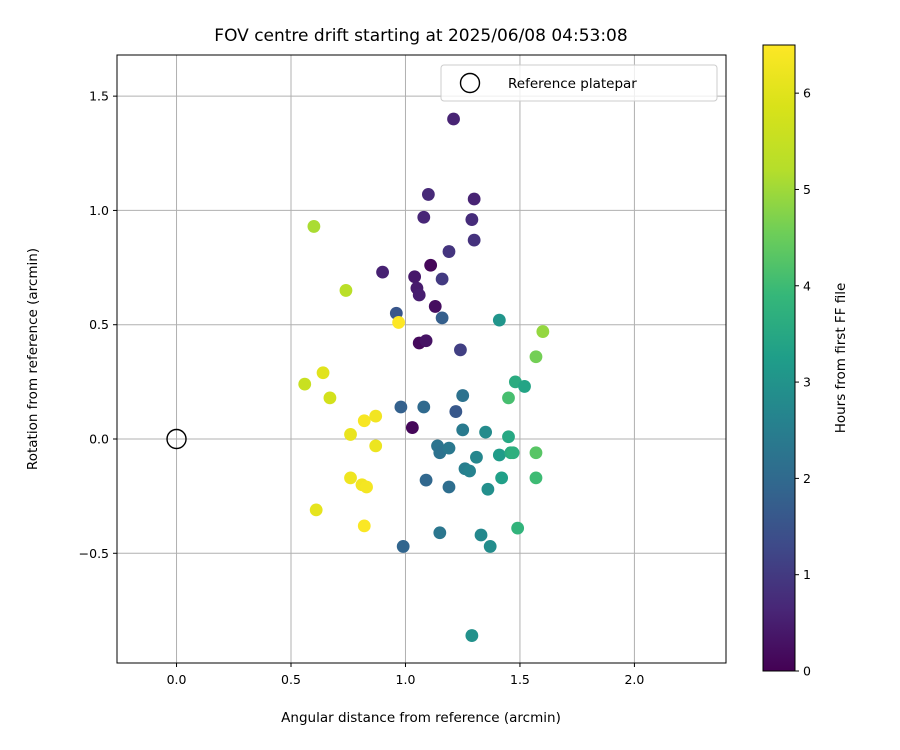 This screenshot has width=900, height=750. What do you see at coordinates (807, 93) in the screenshot?
I see `colorbar-tick-label: 6` at bounding box center [807, 93].